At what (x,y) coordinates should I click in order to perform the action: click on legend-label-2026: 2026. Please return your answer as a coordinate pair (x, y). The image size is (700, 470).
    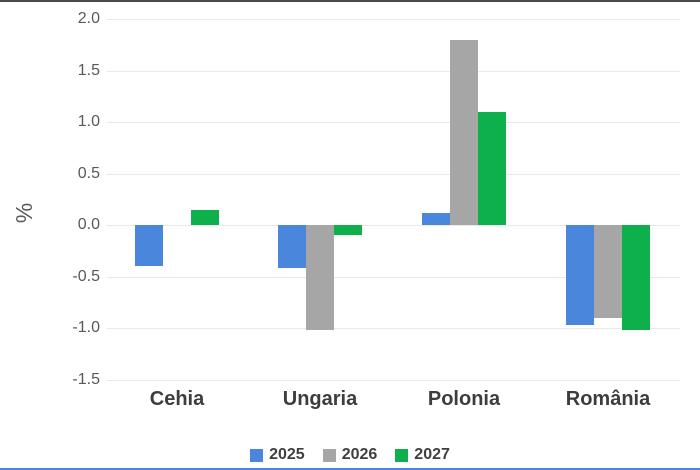
    Looking at the image, I should click on (359, 454).